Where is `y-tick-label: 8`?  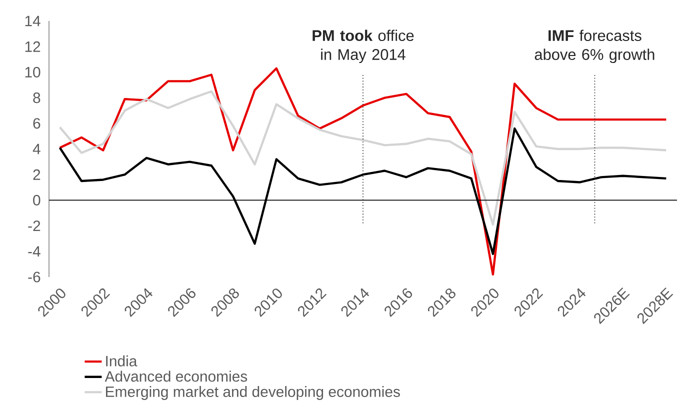
y-tick-label: 8 is located at coordinates (36, 98).